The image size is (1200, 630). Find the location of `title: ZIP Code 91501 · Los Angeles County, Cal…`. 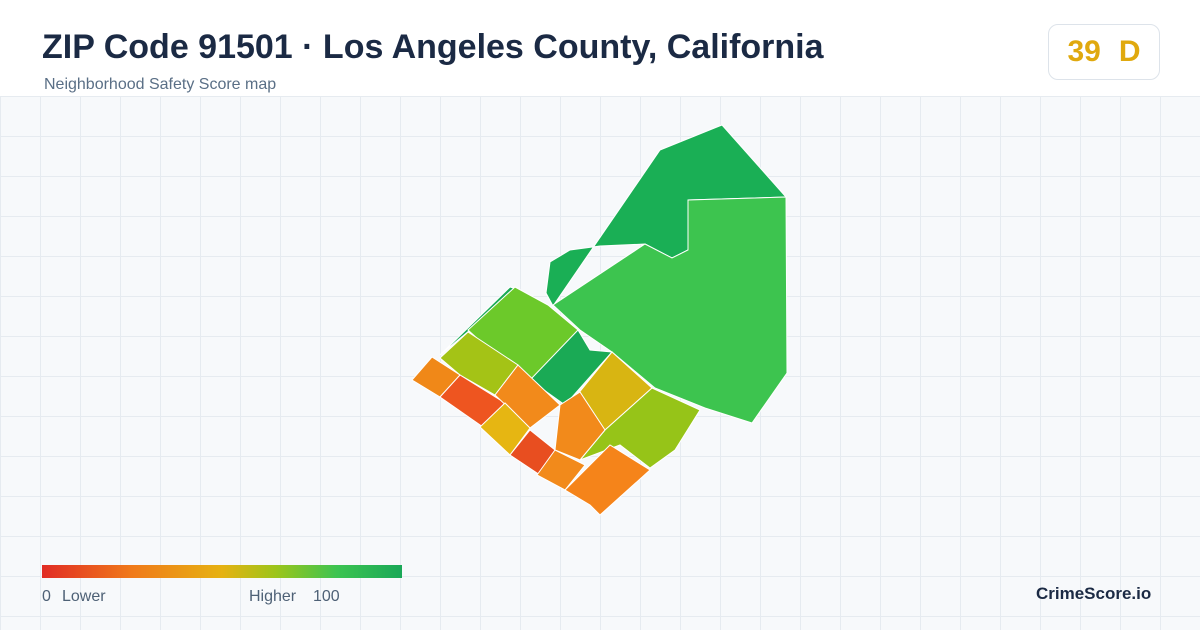

title: ZIP Code 91501 · Los Angeles County, Cal… is located at coordinates (433, 47).